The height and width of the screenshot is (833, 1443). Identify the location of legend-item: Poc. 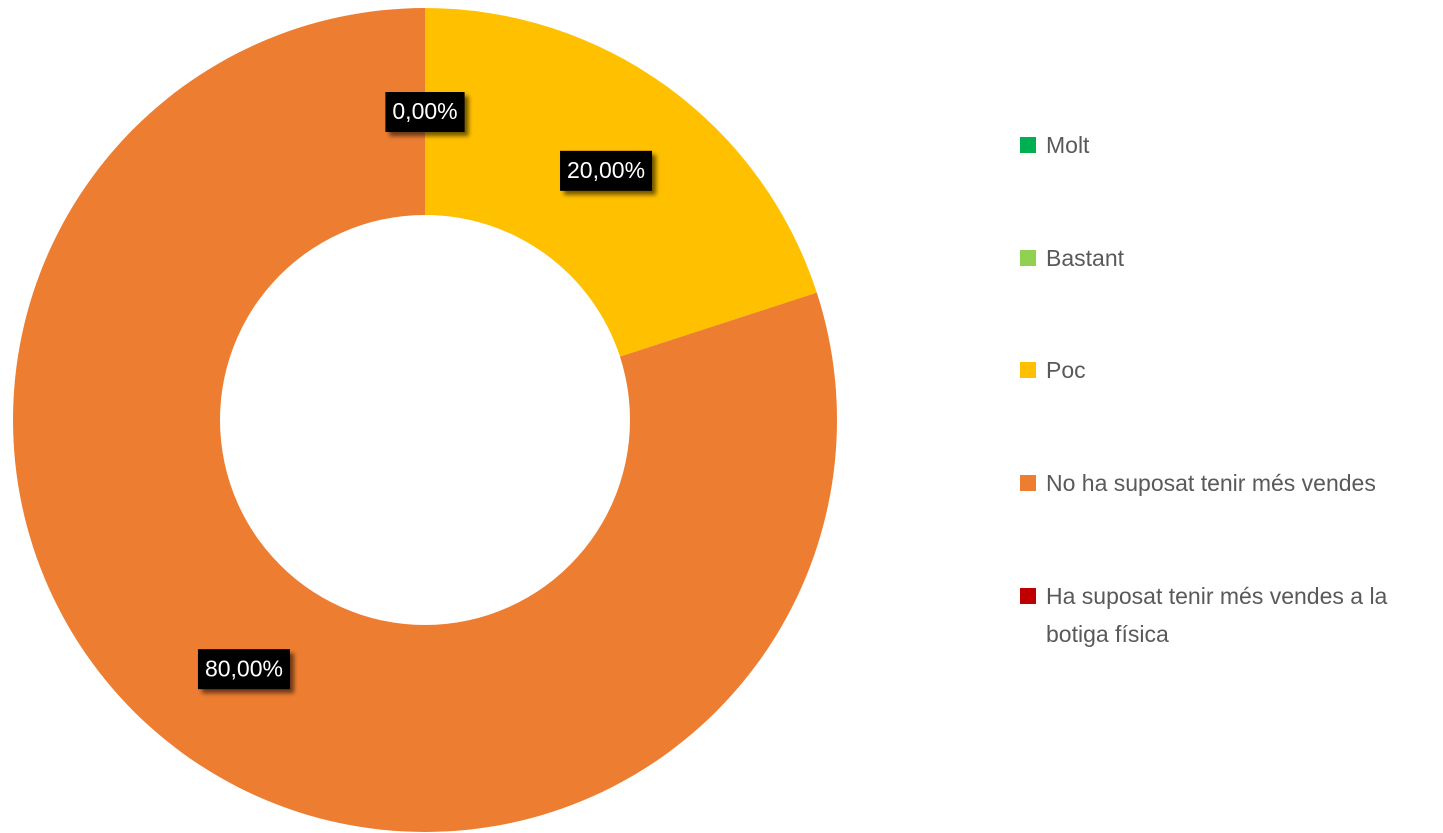
(1225, 370).